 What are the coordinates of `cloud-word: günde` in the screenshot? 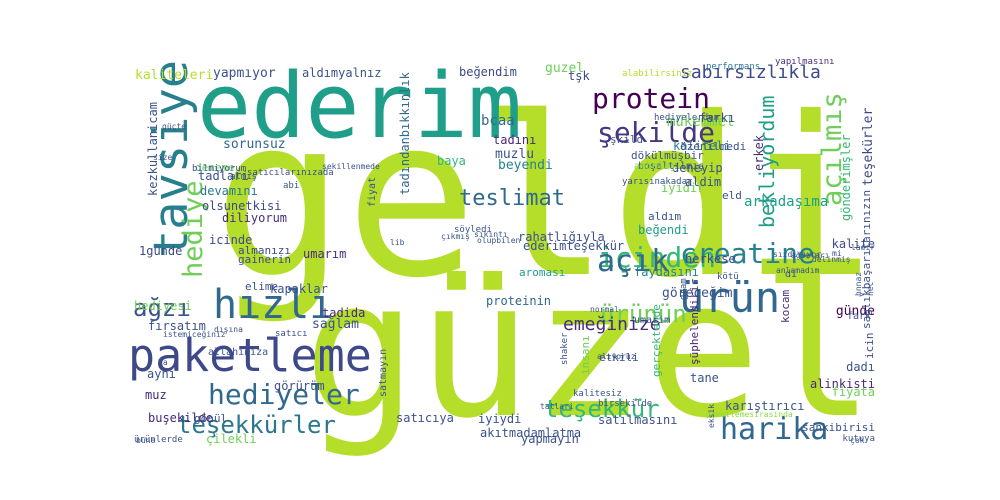 It's located at (855, 311).